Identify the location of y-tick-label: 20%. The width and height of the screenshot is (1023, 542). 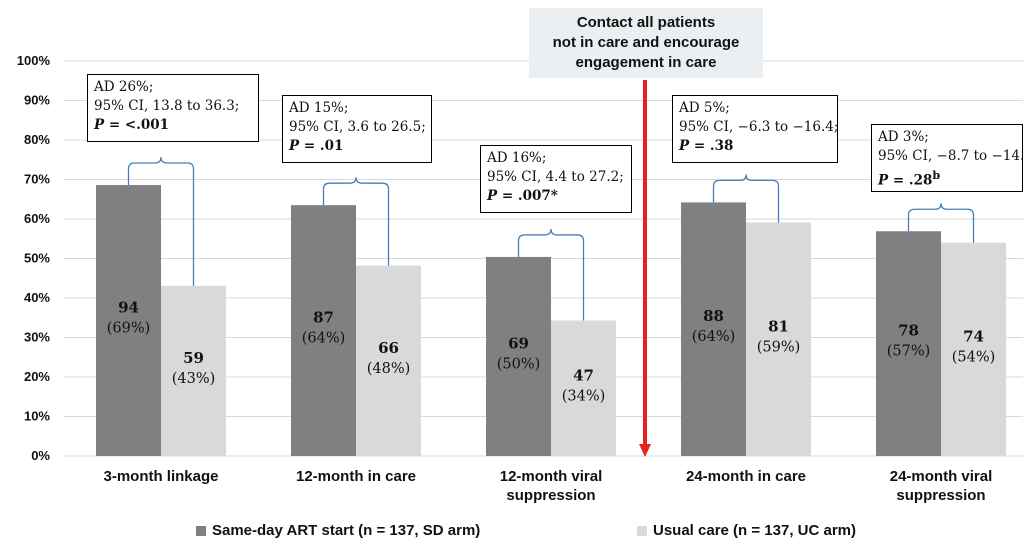
(37, 376).